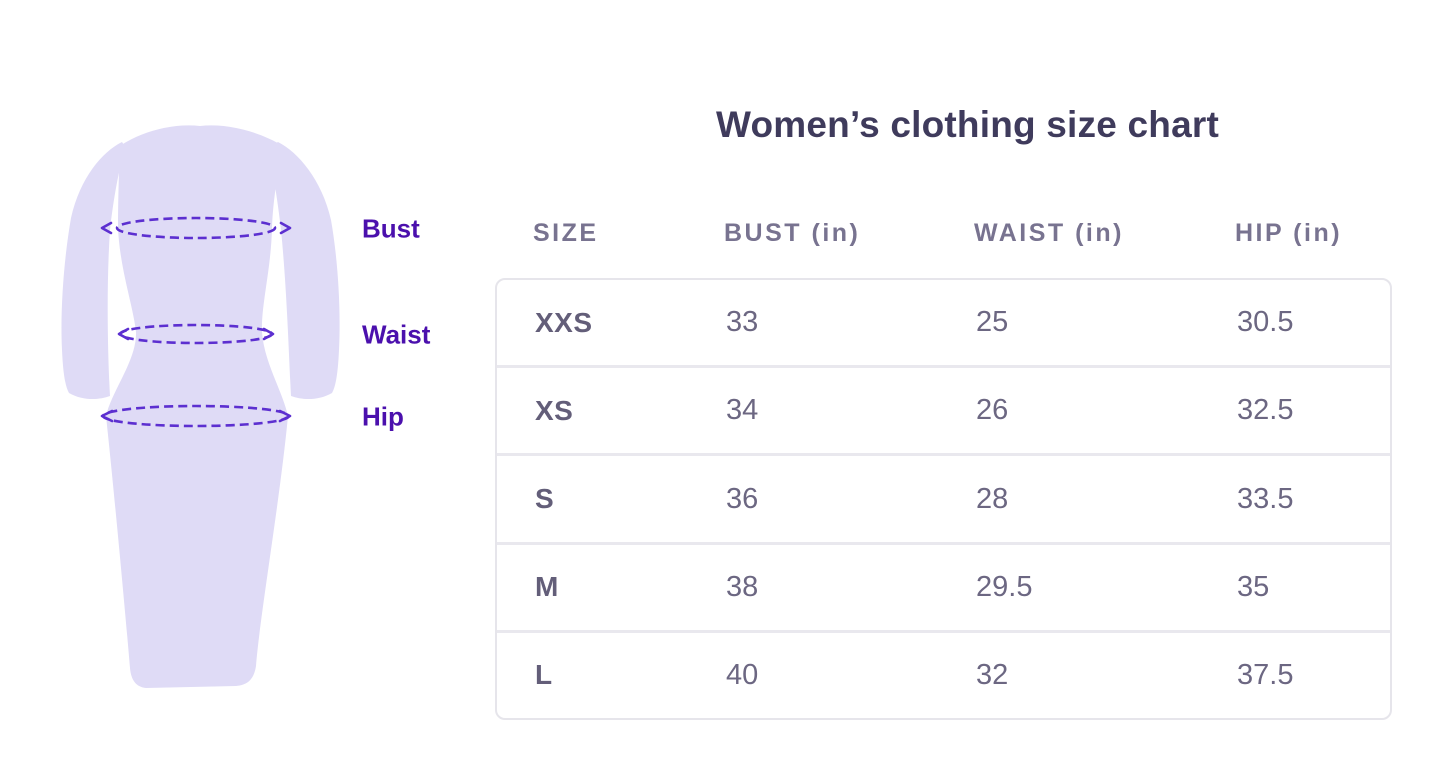 The image size is (1445, 771). Describe the element at coordinates (383, 416) in the screenshot. I see `hip-label: Hip` at that location.